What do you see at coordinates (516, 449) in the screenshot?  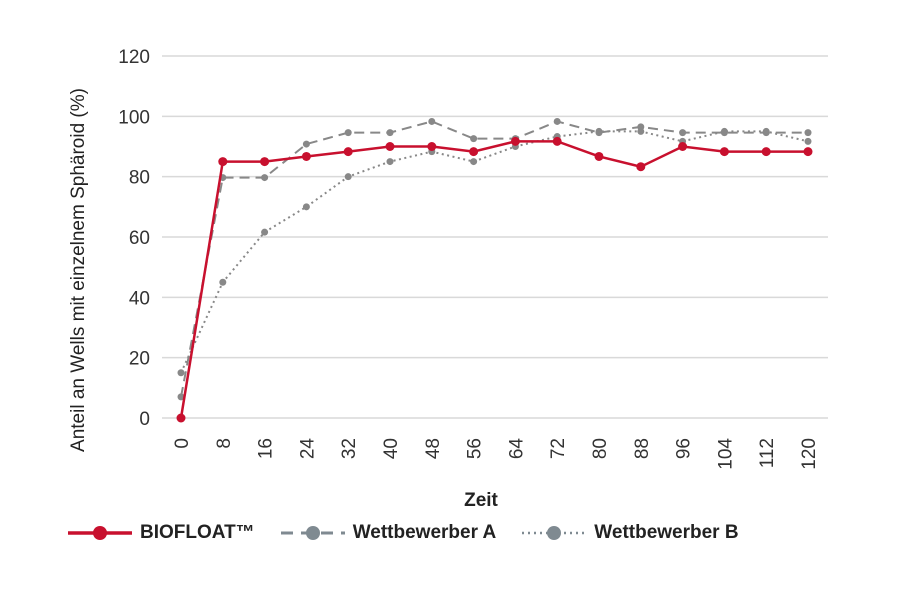 I see `x-tick-label-64: 64` at bounding box center [516, 449].